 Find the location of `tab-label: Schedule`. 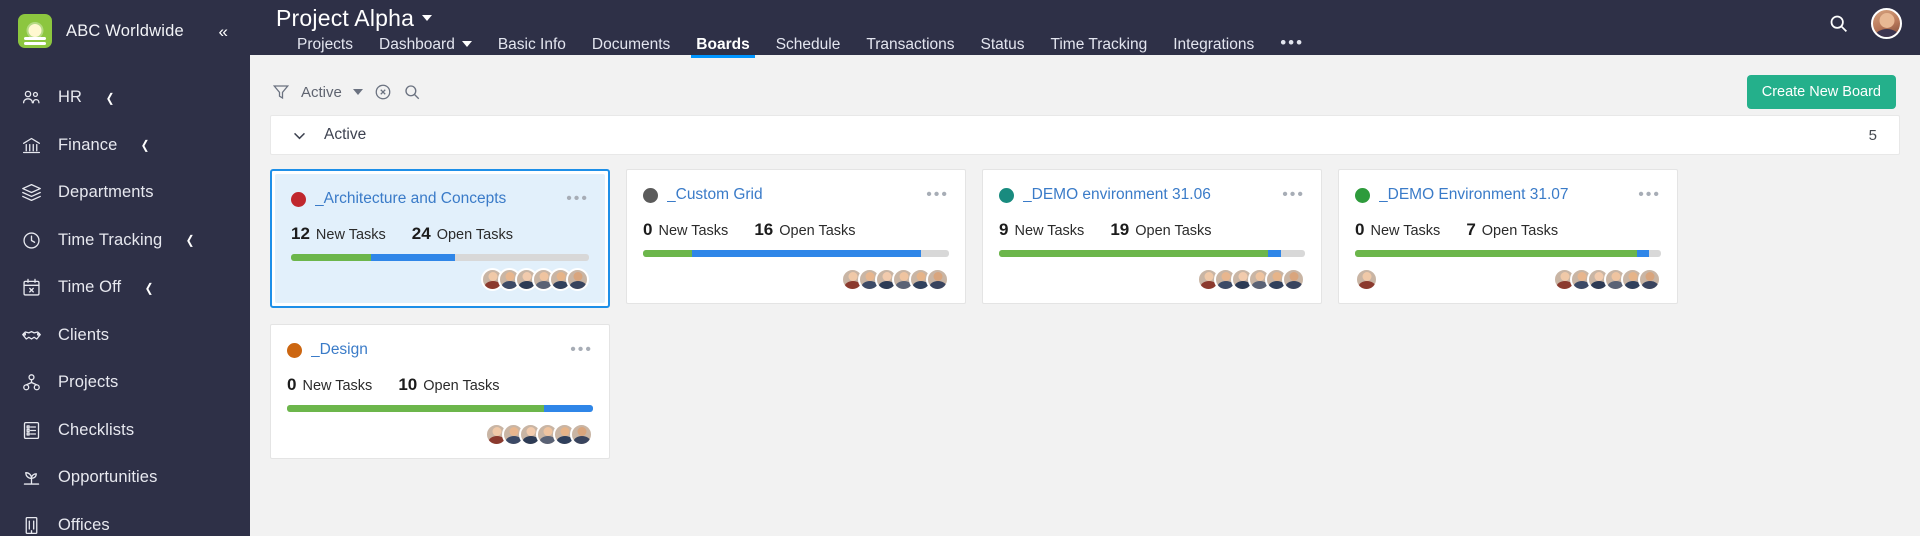

tab-label: Schedule is located at coordinates (808, 44).